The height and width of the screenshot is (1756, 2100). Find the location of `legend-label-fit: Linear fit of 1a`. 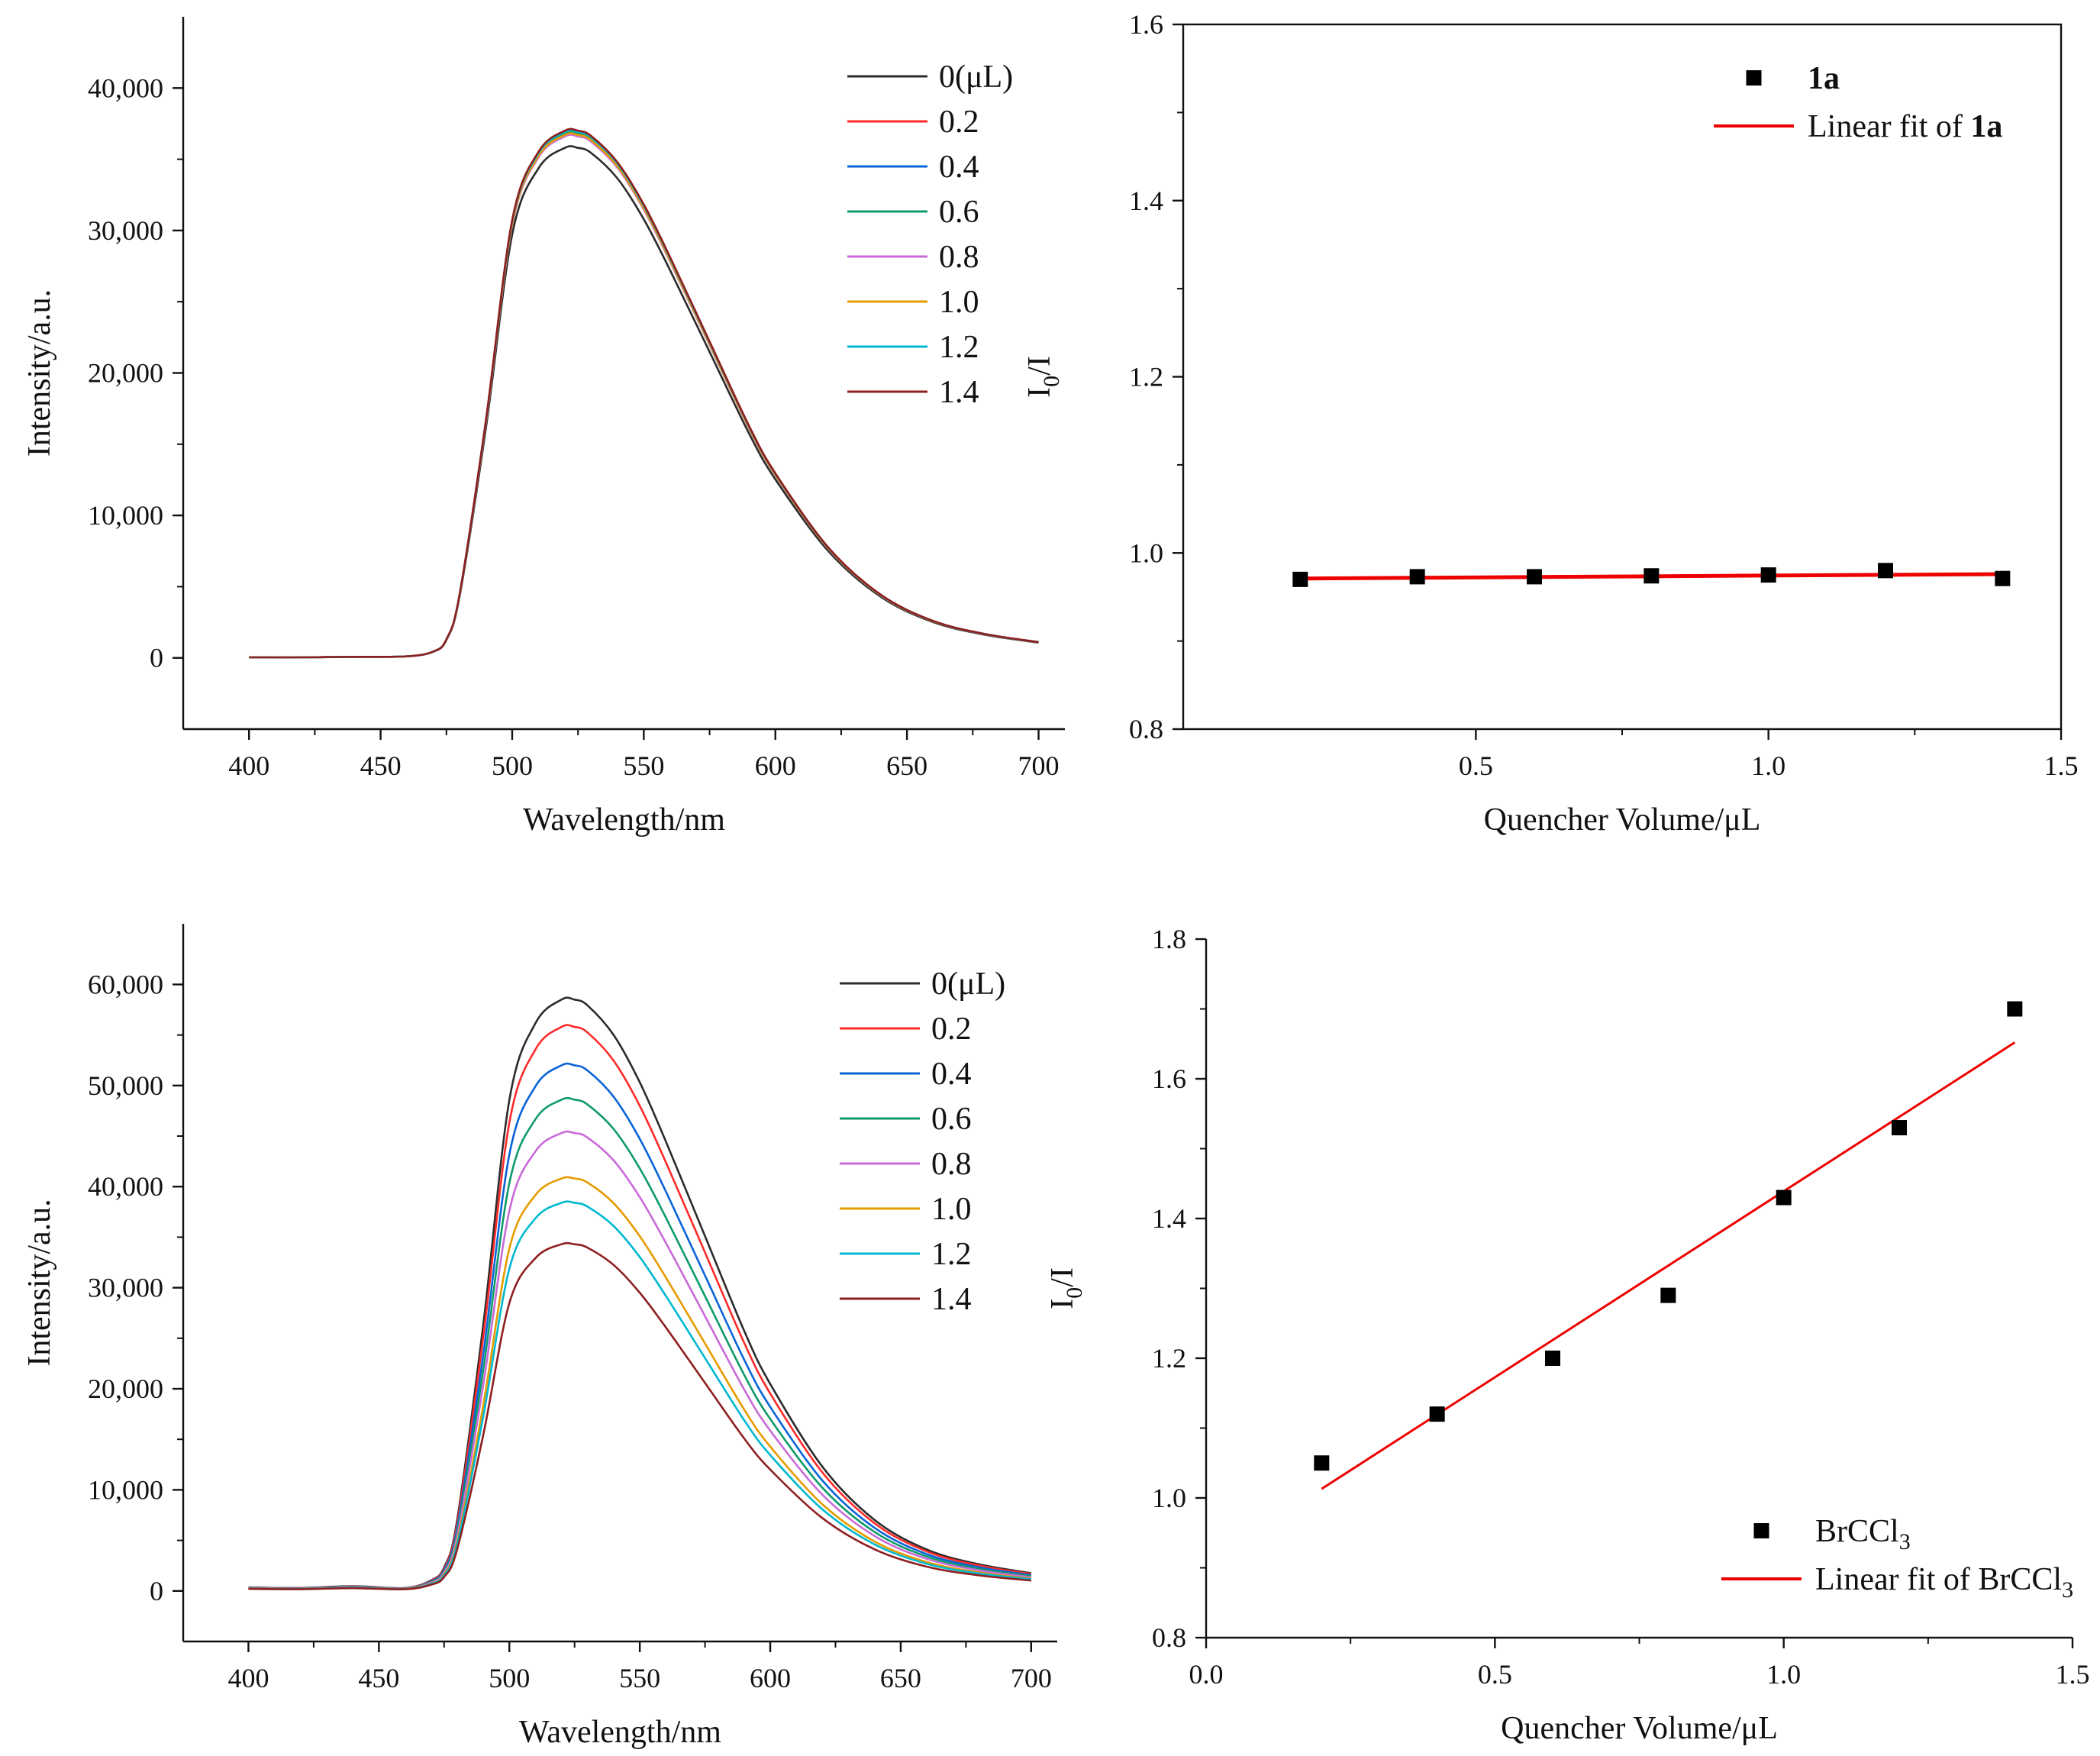

legend-label-fit: Linear fit of 1a is located at coordinates (1905, 126).